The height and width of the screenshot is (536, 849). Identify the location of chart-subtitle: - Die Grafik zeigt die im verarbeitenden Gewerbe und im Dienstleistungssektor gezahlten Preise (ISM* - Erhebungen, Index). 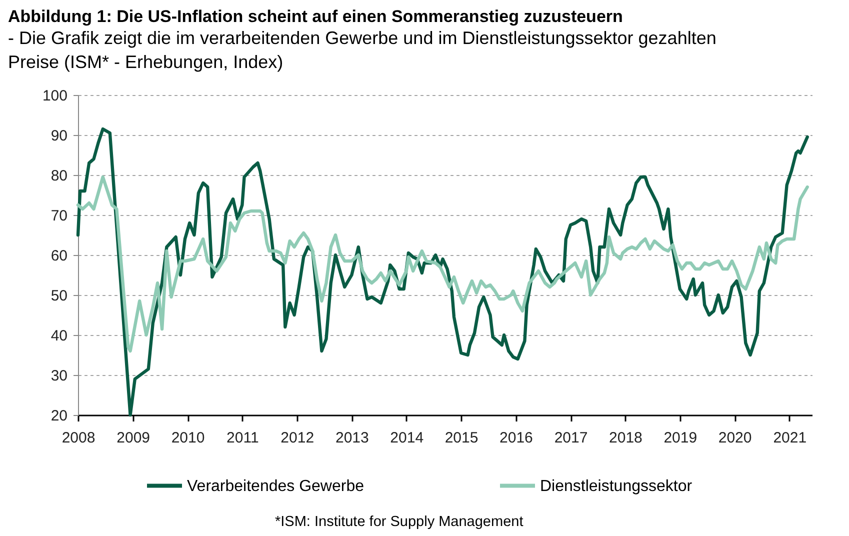
(362, 50).